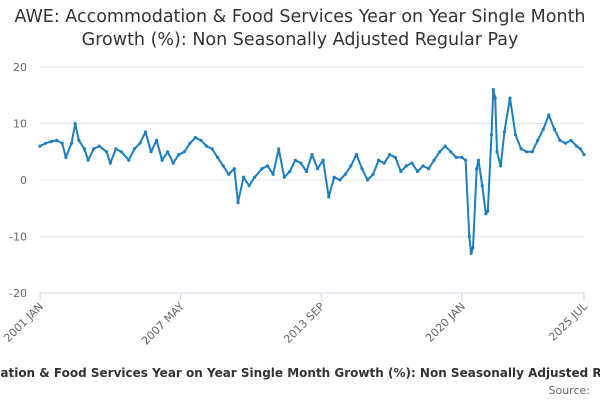 The height and width of the screenshot is (400, 600). What do you see at coordinates (18, 180) in the screenshot?
I see `y-axis-ticks: 20 10 0 -10 -20` at bounding box center [18, 180].